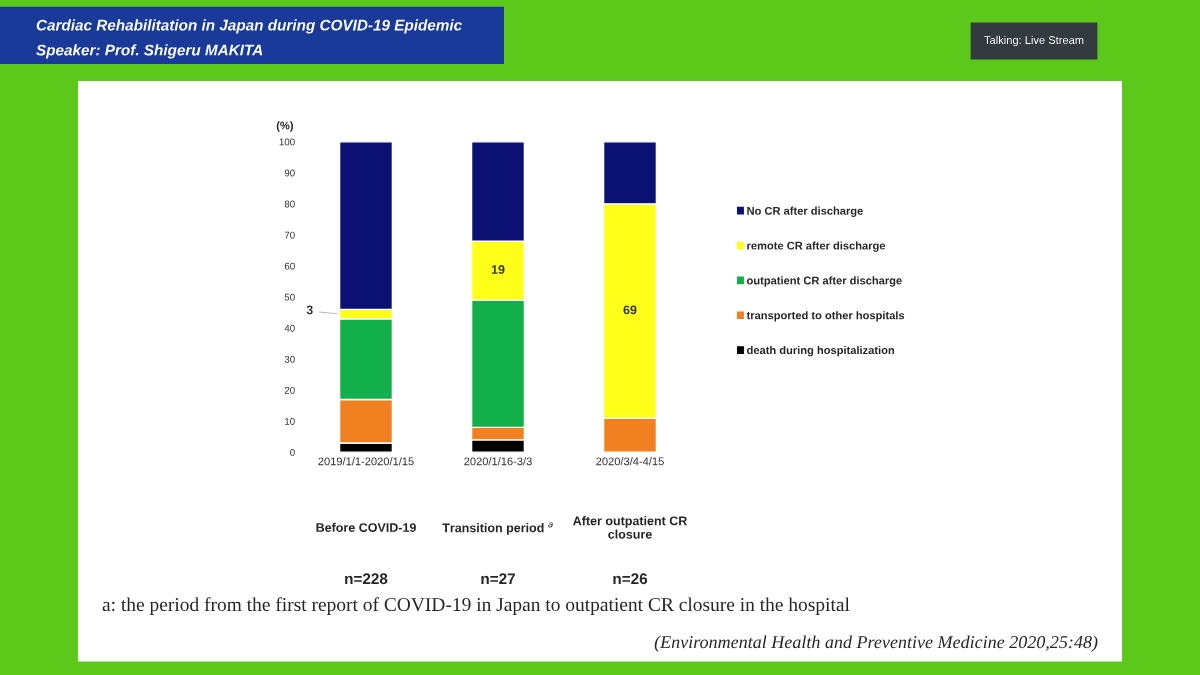 Image resolution: width=1200 pixels, height=675 pixels. Describe the element at coordinates (366, 461) in the screenshot. I see `x-tick-label: 2019/1/1-2020/1/15` at that location.